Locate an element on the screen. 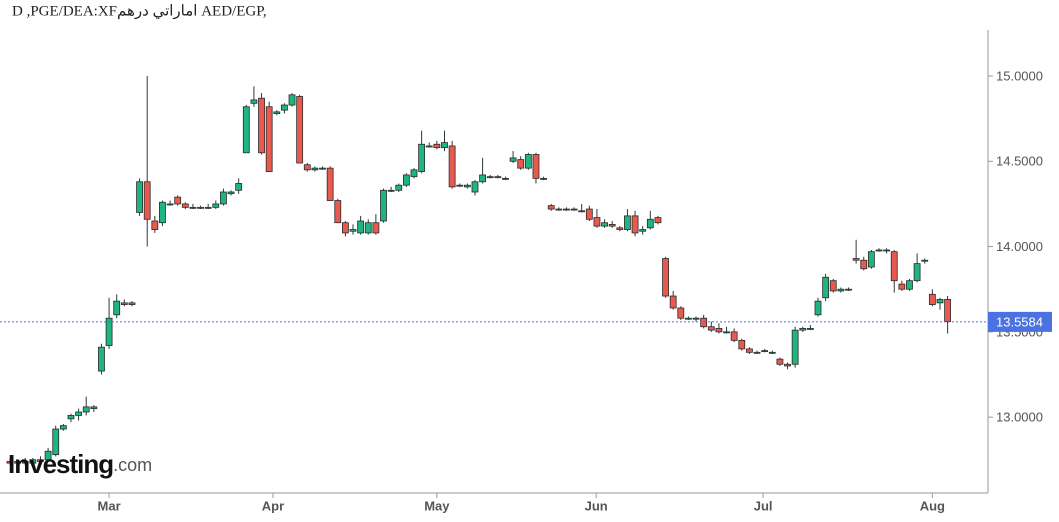 This screenshot has width=1059, height=522. chart-title: D ,PGE/DEA:XFاماراتي درهم AED/EGP, is located at coordinates (139, 11).